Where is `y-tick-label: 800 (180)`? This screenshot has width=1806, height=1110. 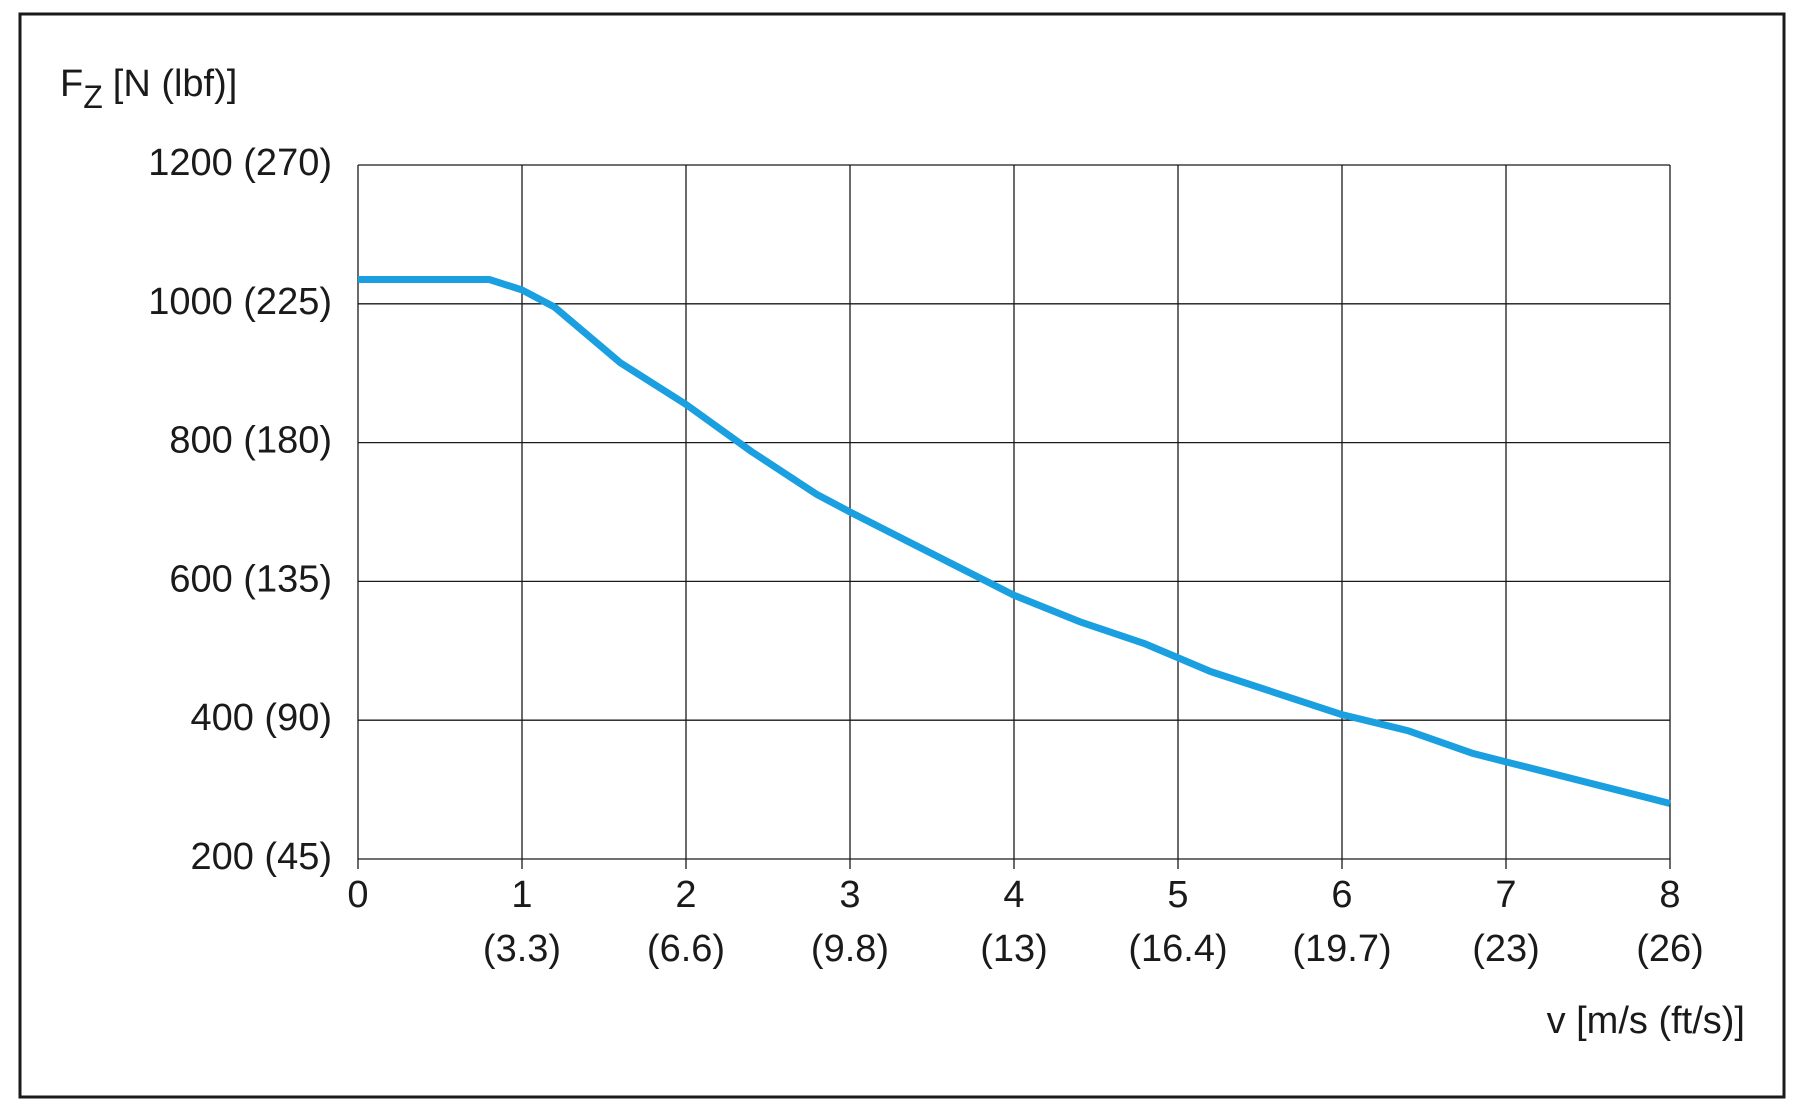
y-tick-label: 800 (180) is located at coordinates (250, 441).